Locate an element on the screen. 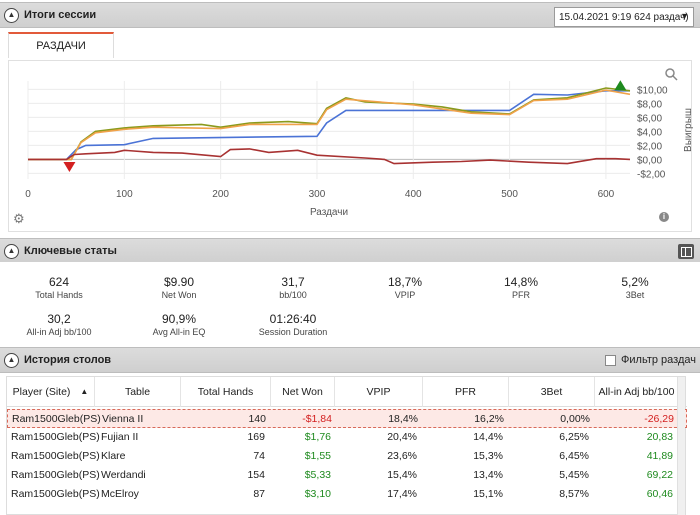  stat-value: 5,2% is located at coordinates (635, 282).